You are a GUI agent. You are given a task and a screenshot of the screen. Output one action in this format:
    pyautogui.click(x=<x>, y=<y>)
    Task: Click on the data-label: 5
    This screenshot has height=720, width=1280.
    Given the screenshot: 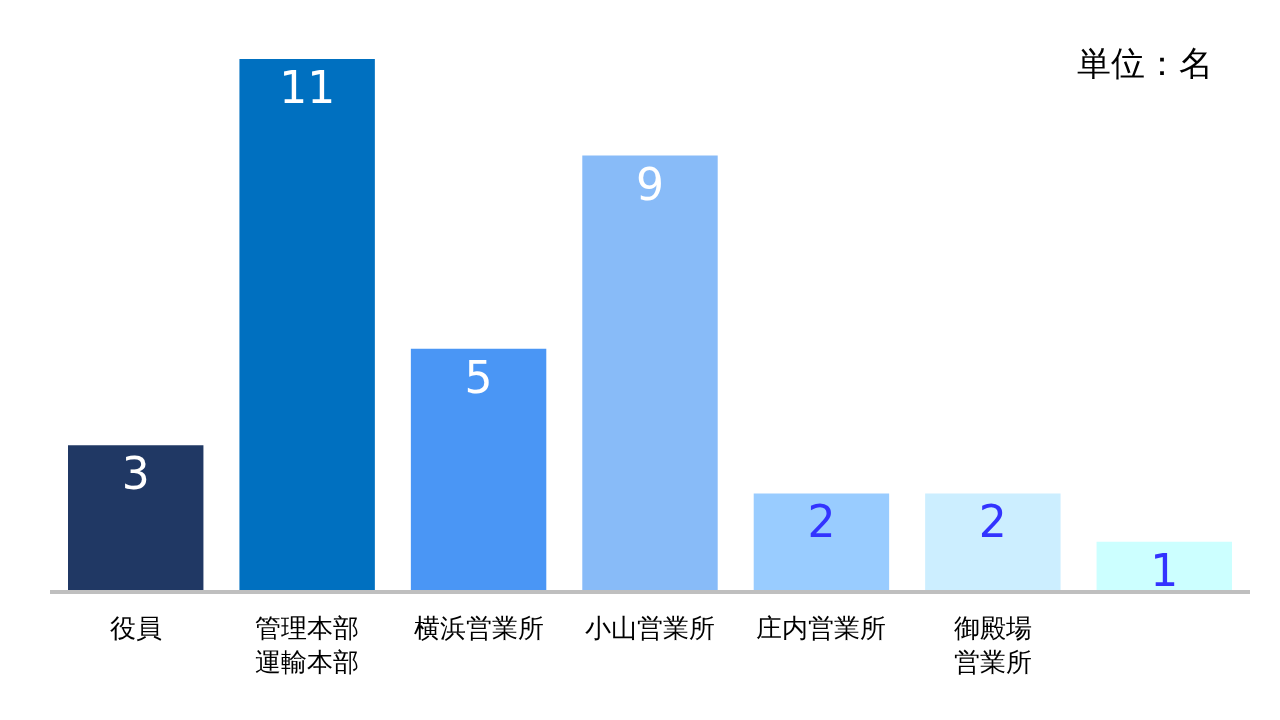 What is the action you would take?
    pyautogui.click(x=478, y=377)
    